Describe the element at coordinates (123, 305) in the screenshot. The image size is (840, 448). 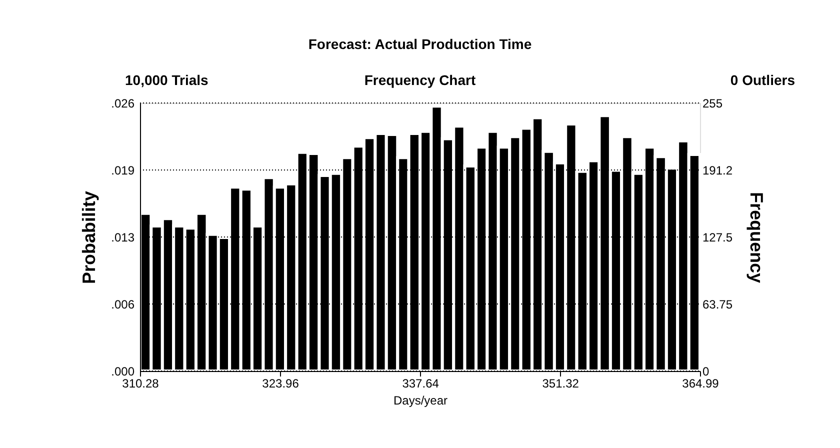
I see `y-tick-label: .006` at that location.